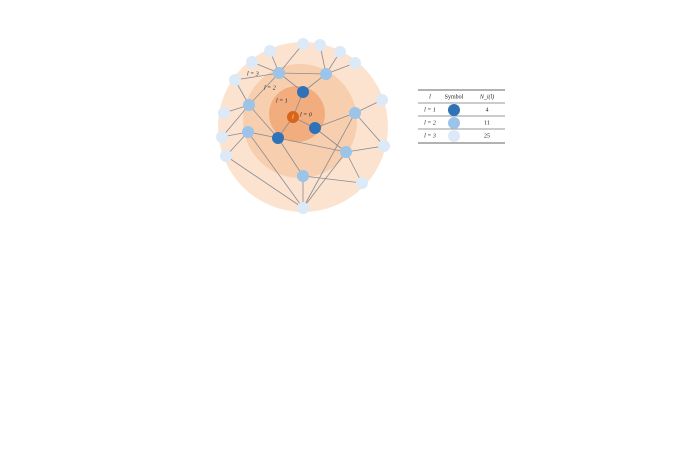  What do you see at coordinates (487, 136) in the screenshot?
I see `table-cell: 25` at bounding box center [487, 136].